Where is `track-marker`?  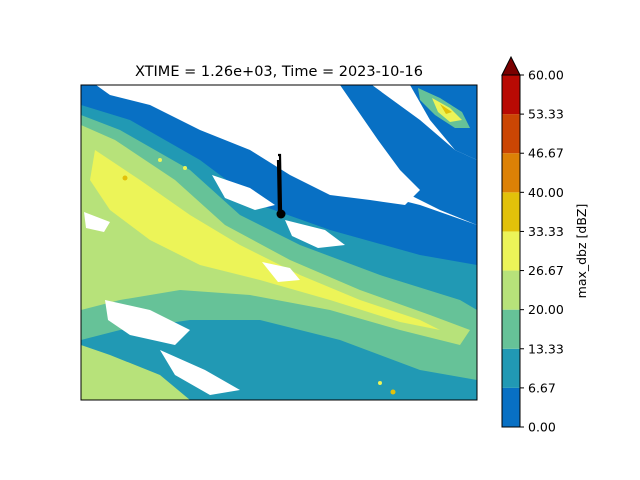 track-marker is located at coordinates (281, 214).